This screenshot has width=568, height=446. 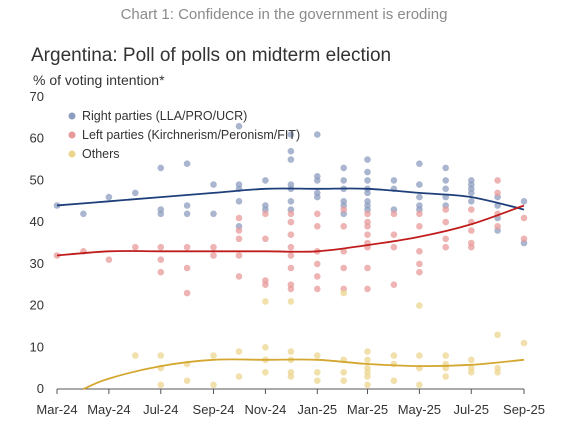 What do you see at coordinates (214, 409) in the screenshot?
I see `x-tick-label: Sep-24` at bounding box center [214, 409].